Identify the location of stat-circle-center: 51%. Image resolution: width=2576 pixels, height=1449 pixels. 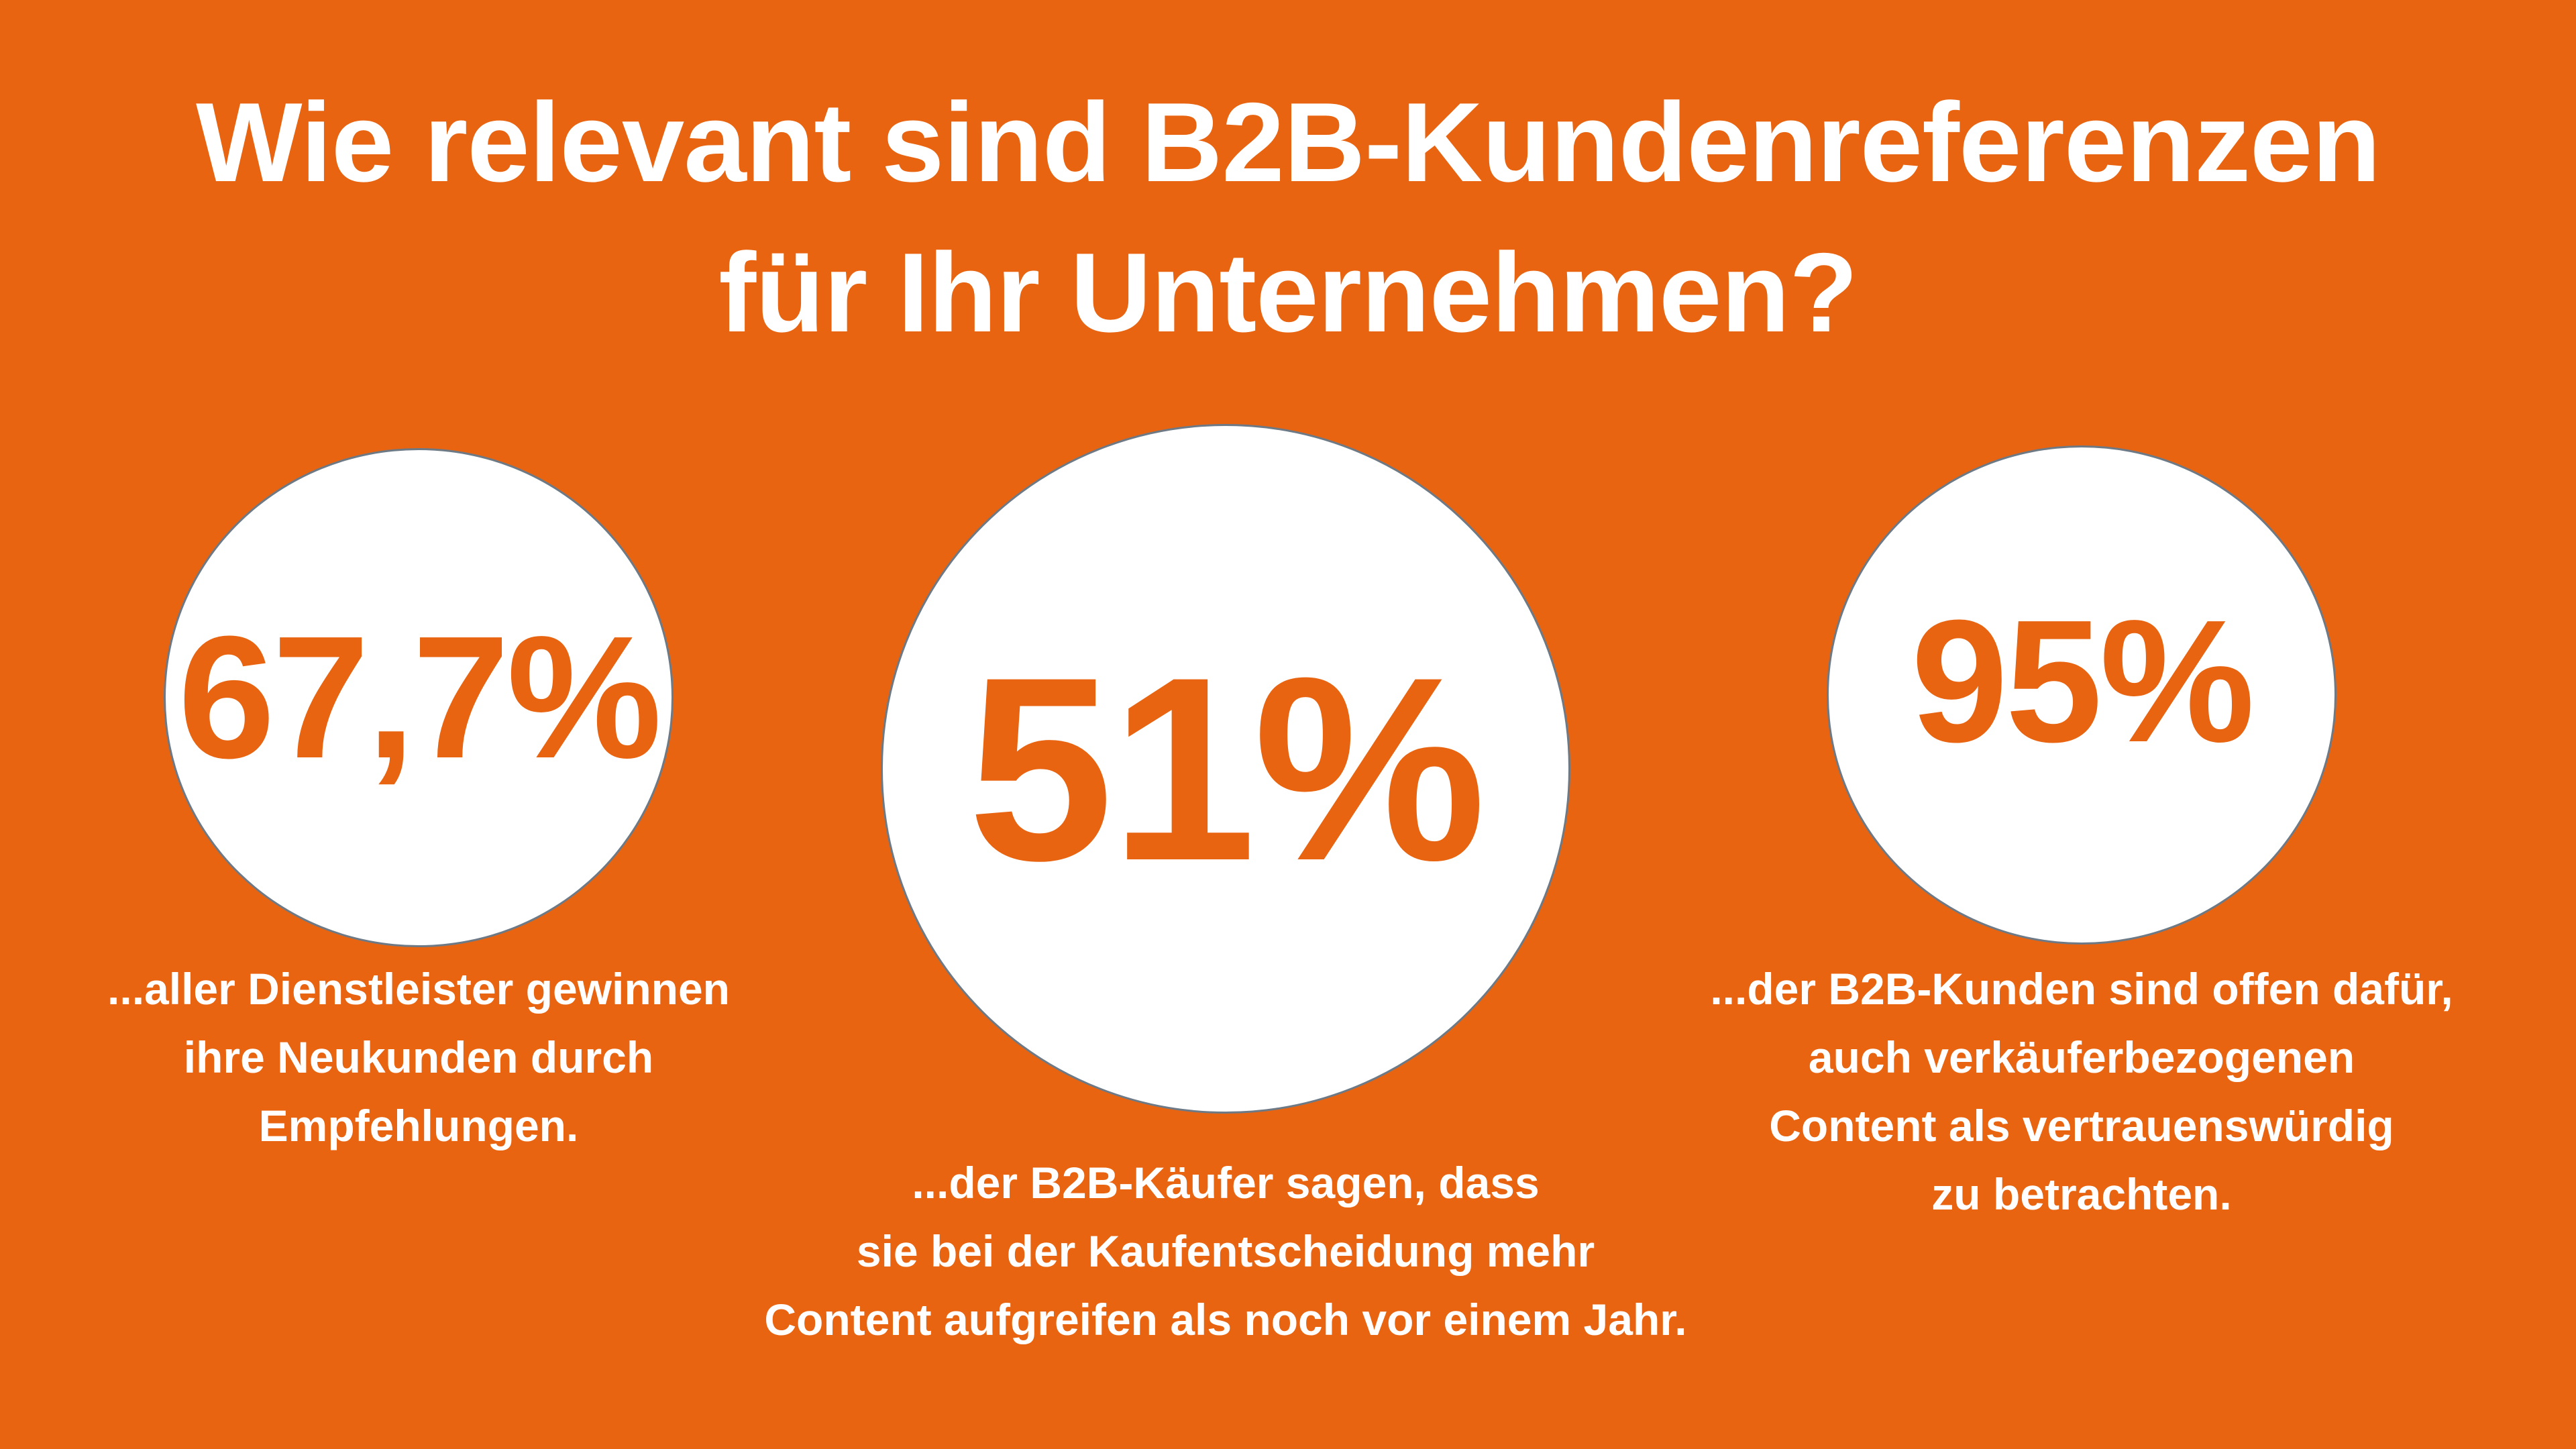
(1225, 769).